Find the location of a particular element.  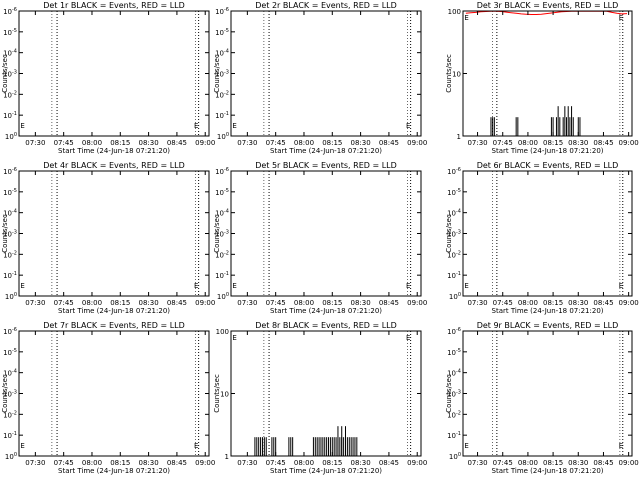

chart-title: Det 4r BLACK = Events, RED = LLD is located at coordinates (114, 165).